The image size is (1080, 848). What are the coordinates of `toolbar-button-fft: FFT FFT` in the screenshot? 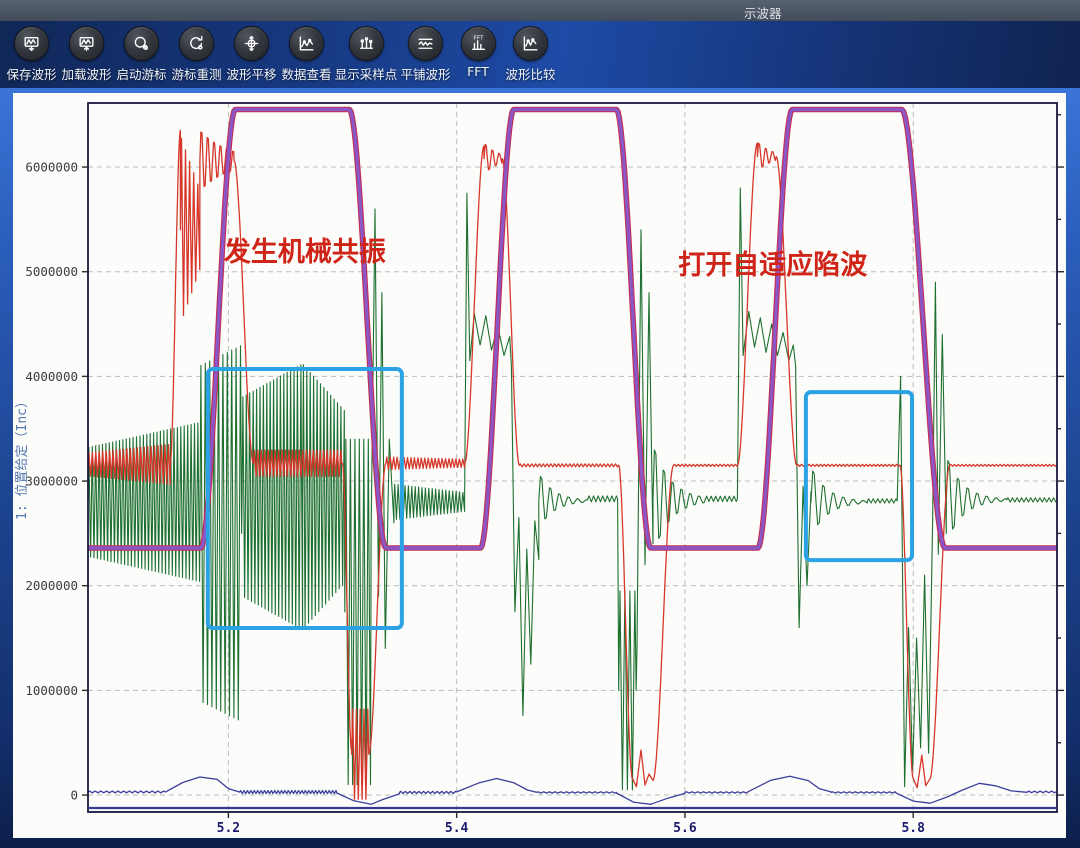 It's located at (478, 50).